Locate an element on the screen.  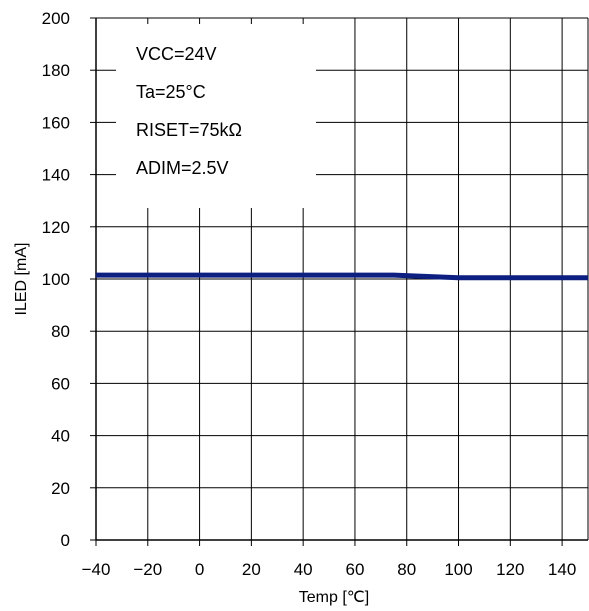
annotations: VCC=24V Ta=25°C RISET=75kΩ ADIM=2.5V is located at coordinates (189, 111).